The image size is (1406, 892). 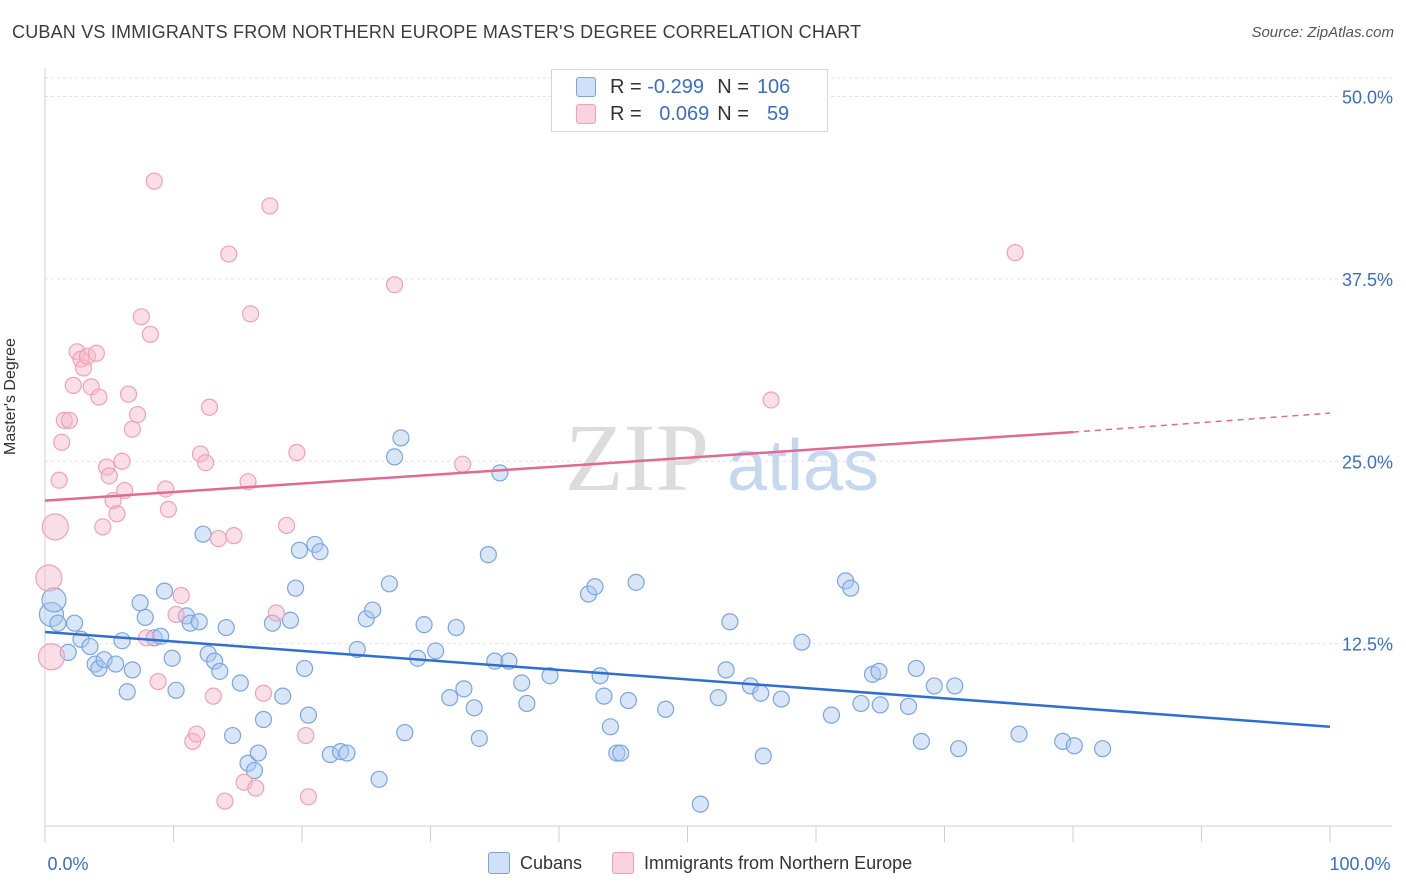 What do you see at coordinates (1367, 280) in the screenshot?
I see `y-tick-label: 37.5%` at bounding box center [1367, 280].